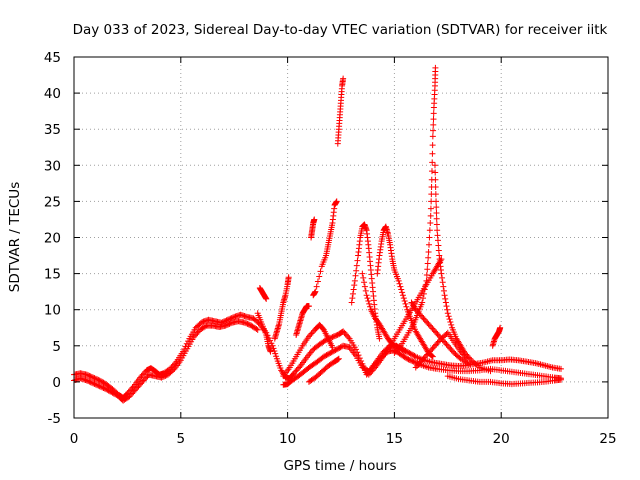 The height and width of the screenshot is (480, 640). What do you see at coordinates (394, 439) in the screenshot?
I see `x-tick-label: 15` at bounding box center [394, 439].